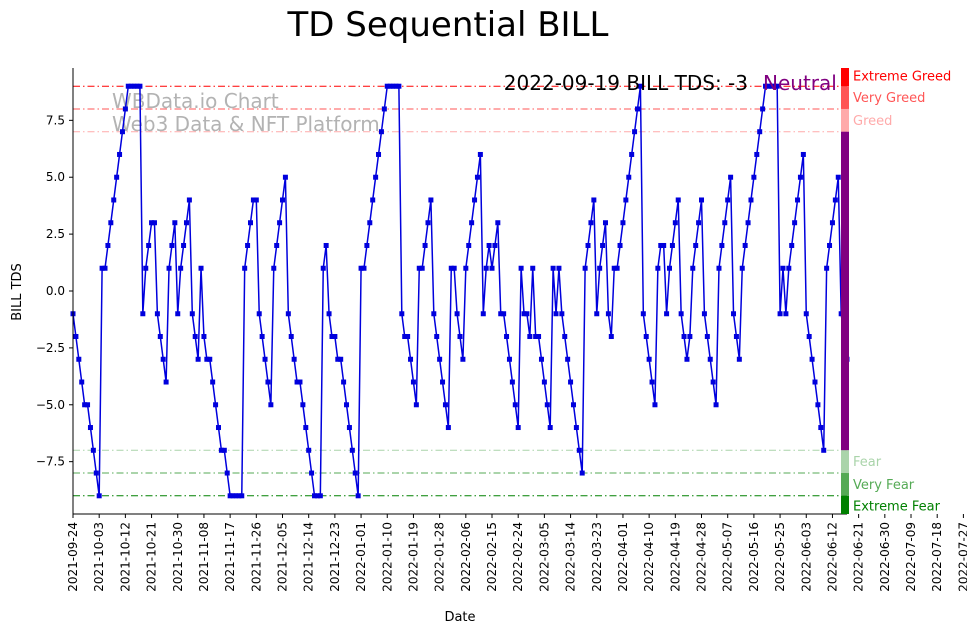 This screenshot has height=633, width=967. Describe the element at coordinates (872, 121) in the screenshot. I see `sentiment-label: Greed` at that location.